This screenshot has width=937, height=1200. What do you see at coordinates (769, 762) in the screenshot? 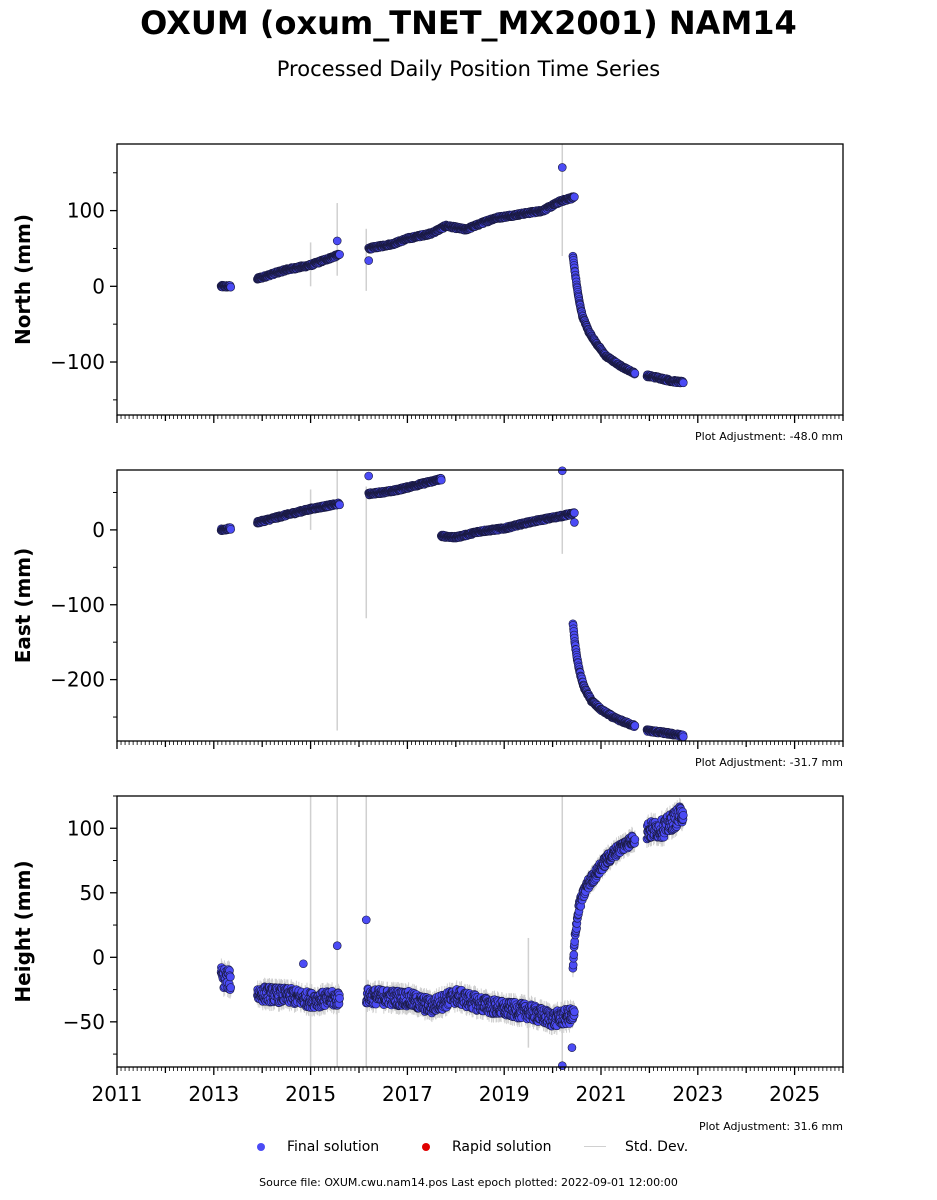
I see `plot-adjustment-label: Plot Adjustment: -31.7 mm` at bounding box center [769, 762].